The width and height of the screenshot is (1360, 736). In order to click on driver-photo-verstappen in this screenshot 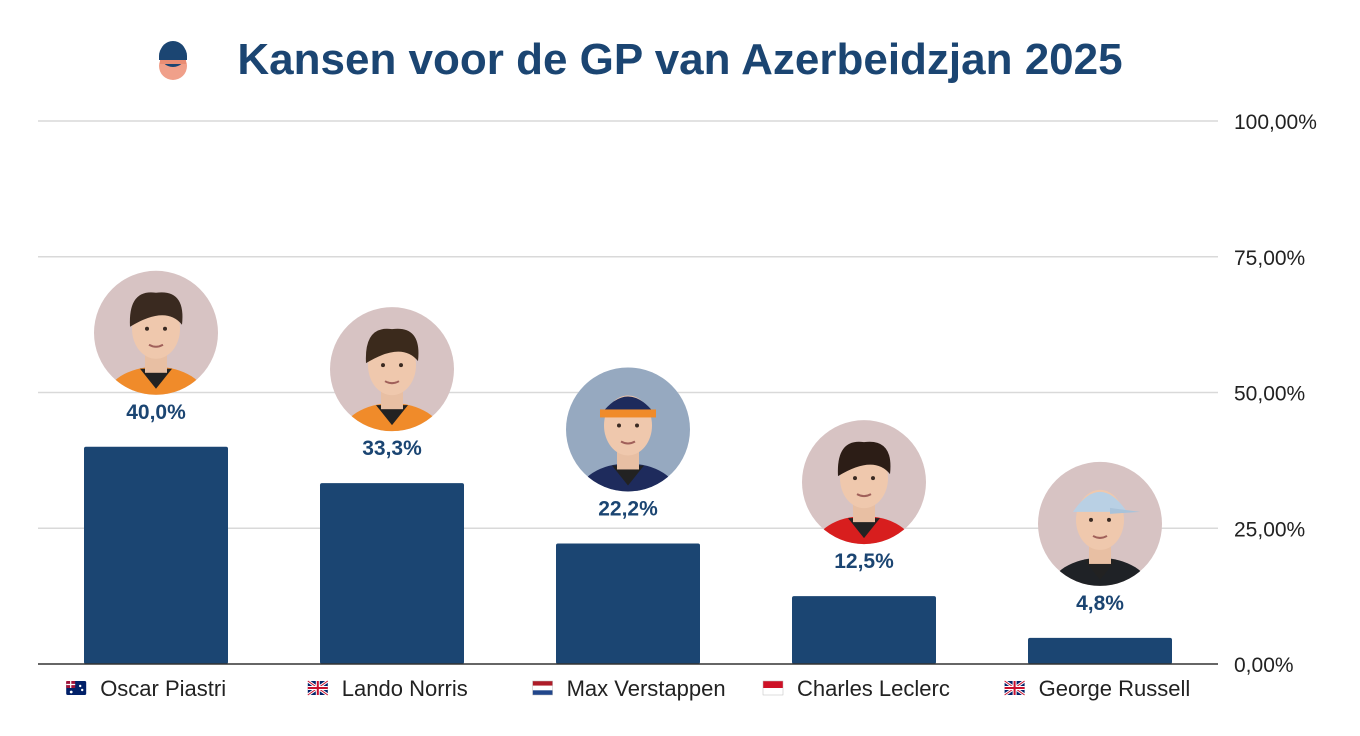, I will do `click(628, 429)`.